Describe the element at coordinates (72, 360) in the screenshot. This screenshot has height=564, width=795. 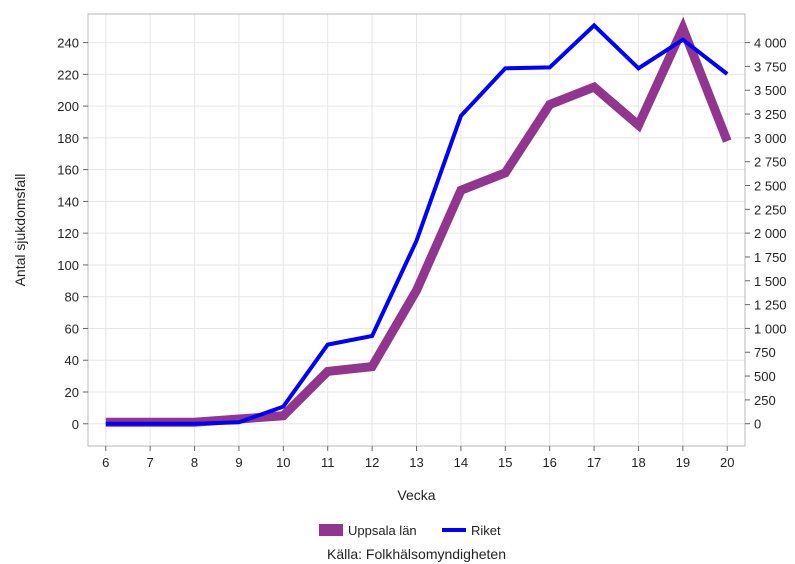
I see `y-left-tick-label: 40` at that location.